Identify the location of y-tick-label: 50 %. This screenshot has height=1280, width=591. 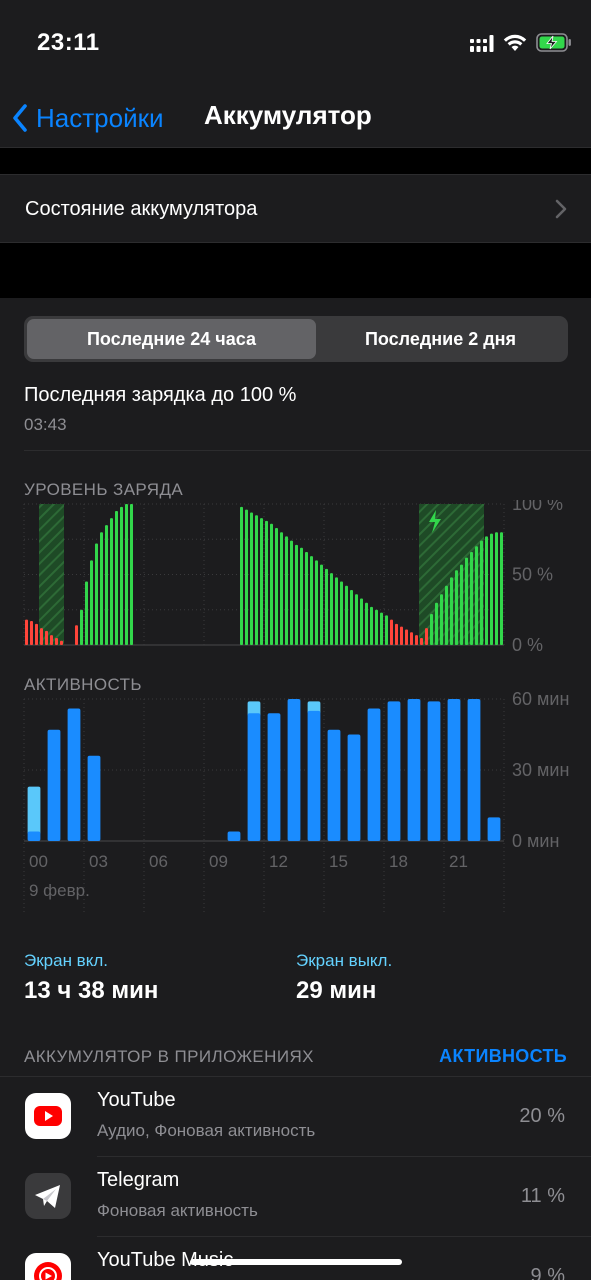
(532, 575).